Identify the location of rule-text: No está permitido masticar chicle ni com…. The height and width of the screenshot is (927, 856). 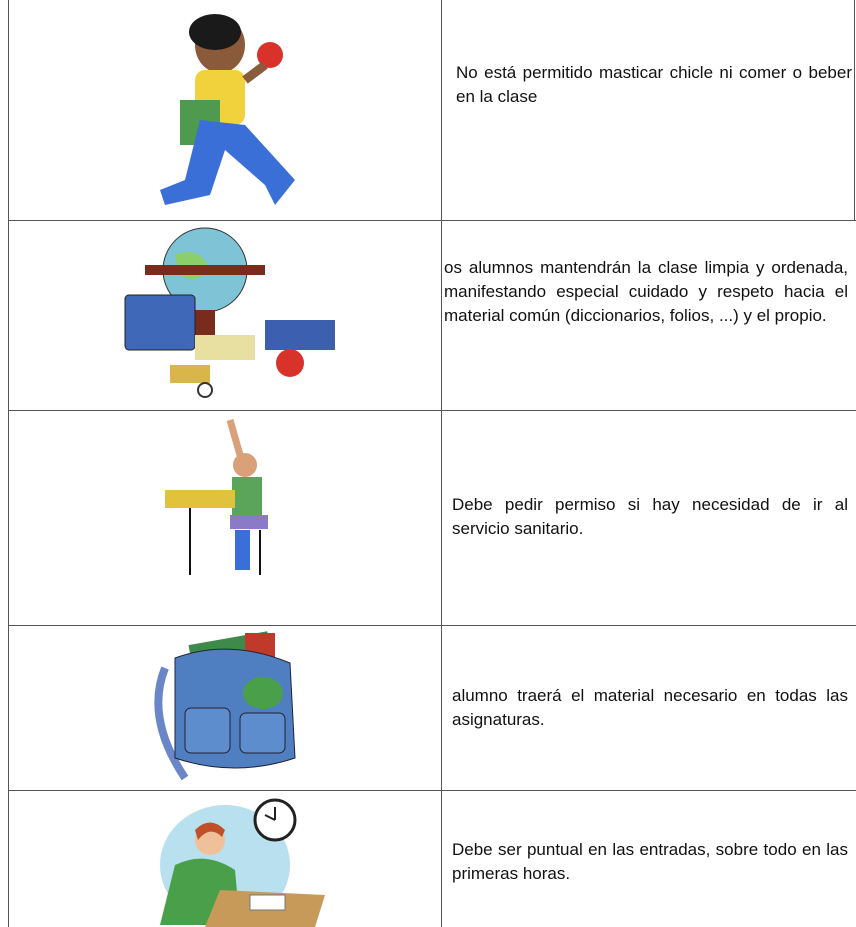
(654, 84).